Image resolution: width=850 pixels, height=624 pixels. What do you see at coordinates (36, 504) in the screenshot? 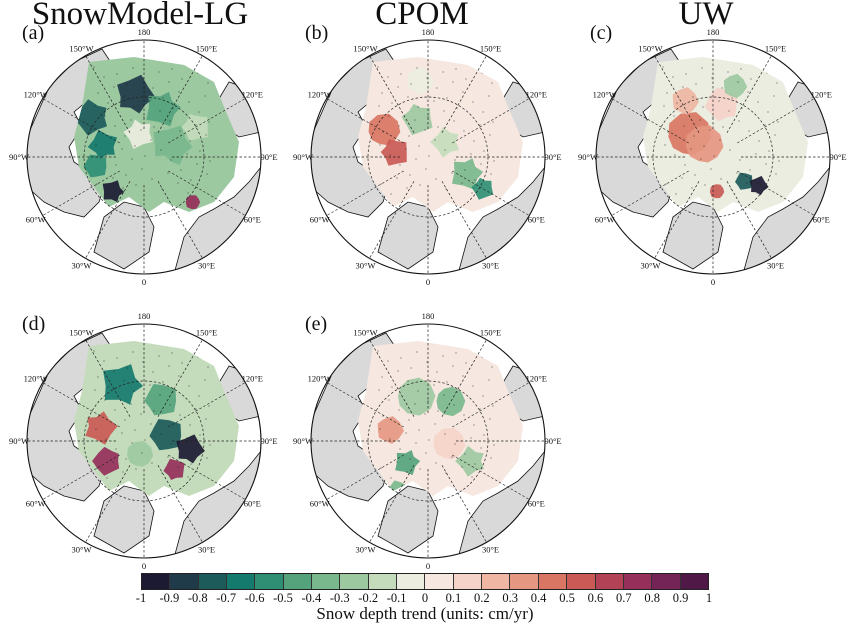
I see `longitude-label: 60°W` at bounding box center [36, 504].